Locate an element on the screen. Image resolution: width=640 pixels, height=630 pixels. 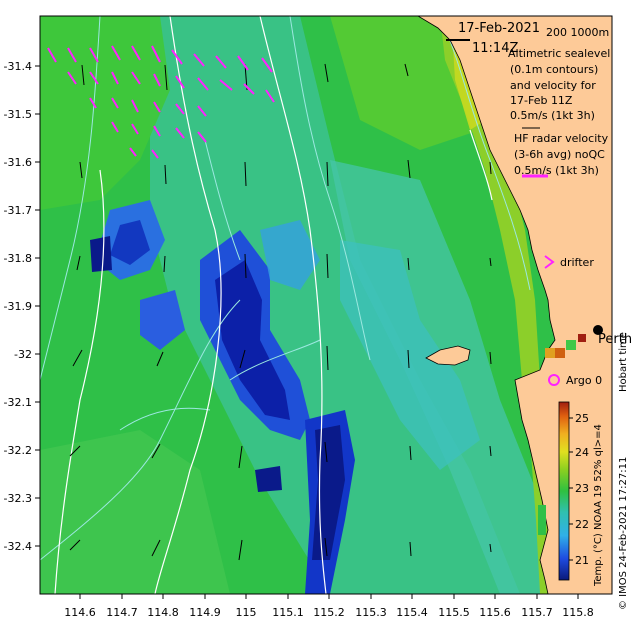
map-time: 11:14Z is located at coordinates (495, 48).